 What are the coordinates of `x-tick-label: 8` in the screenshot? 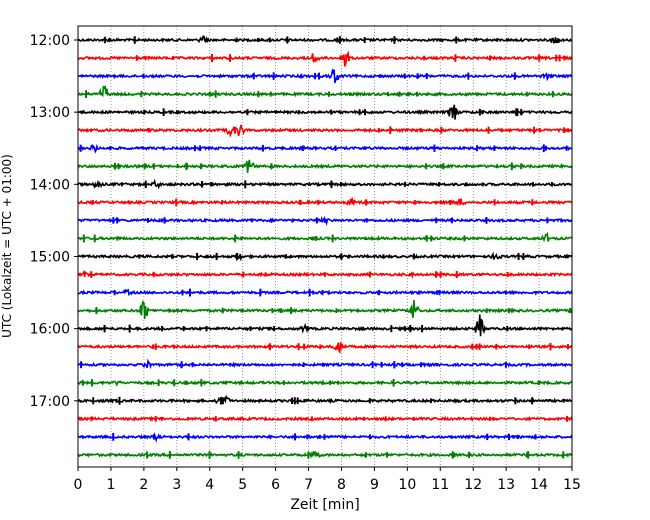 It's located at (341, 485).